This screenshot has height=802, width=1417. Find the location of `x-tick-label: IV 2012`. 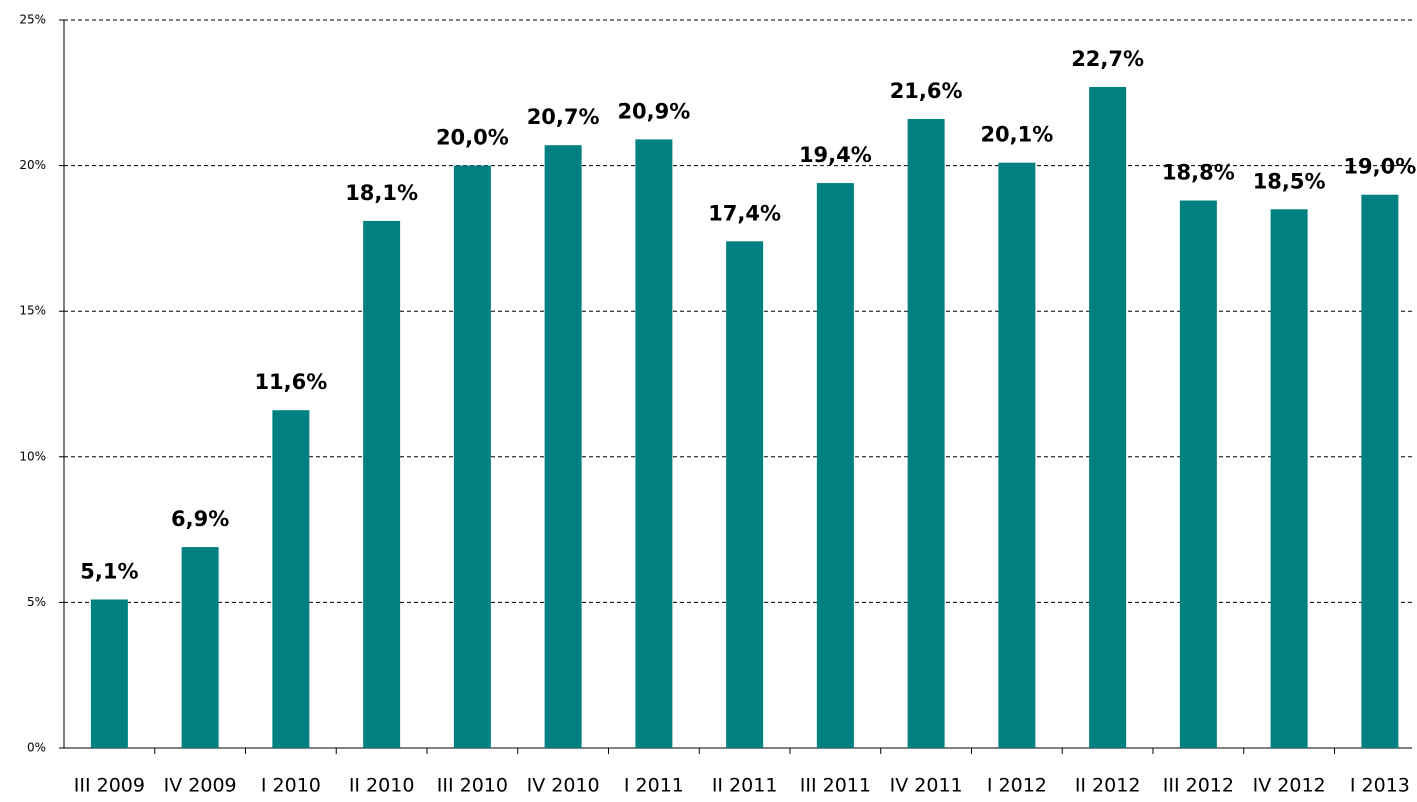

x-tick-label: IV 2012 is located at coordinates (1289, 786).